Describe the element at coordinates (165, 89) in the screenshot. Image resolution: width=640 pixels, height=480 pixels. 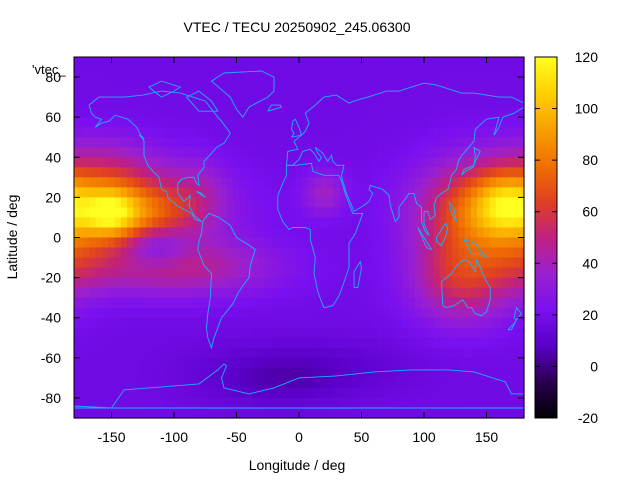
I see `coastline` at that location.